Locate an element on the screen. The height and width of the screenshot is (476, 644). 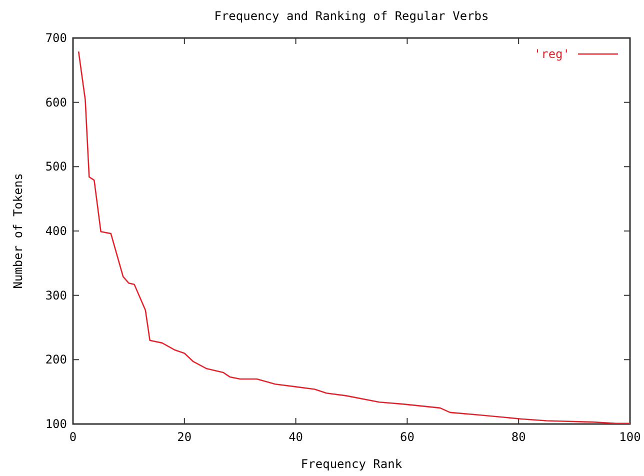
x-tick-label: 60 is located at coordinates (407, 437).